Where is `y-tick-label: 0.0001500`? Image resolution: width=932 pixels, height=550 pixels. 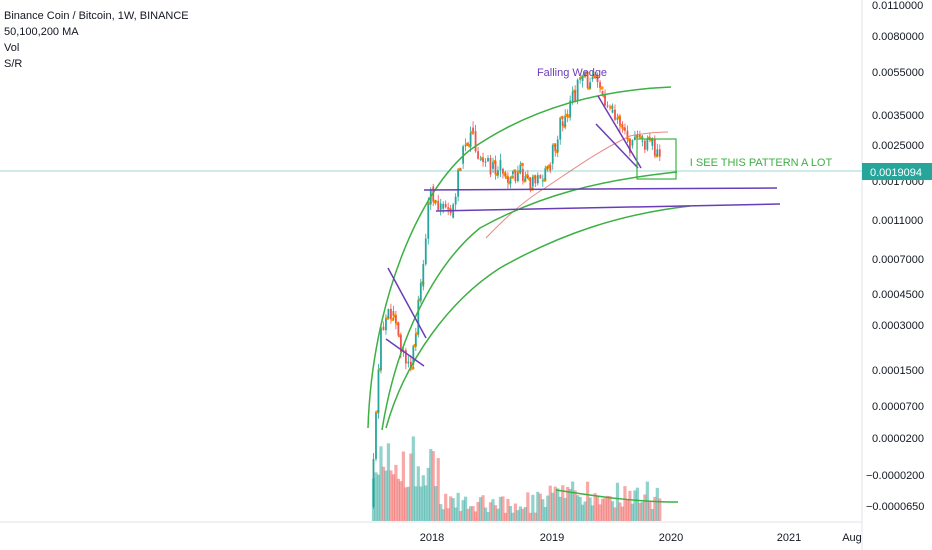
y-tick-label: 0.0001500 is located at coordinates (898, 371).